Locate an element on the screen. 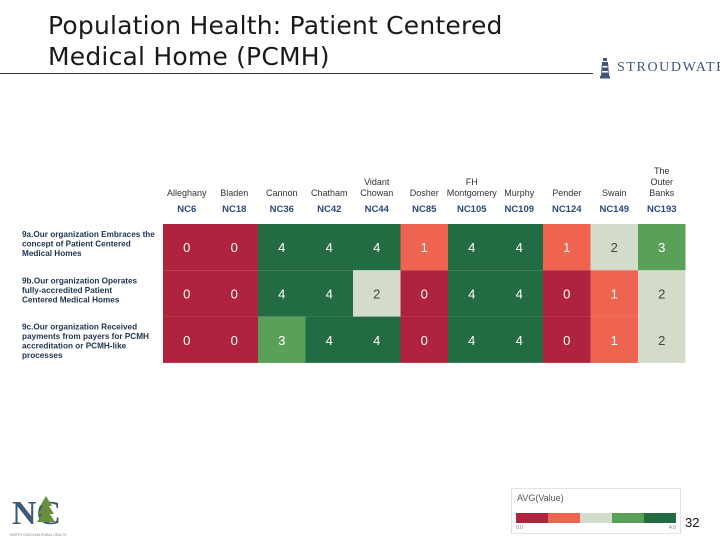 The height and width of the screenshot is (543, 720). column-code-nc18: NC18 is located at coordinates (234, 209).